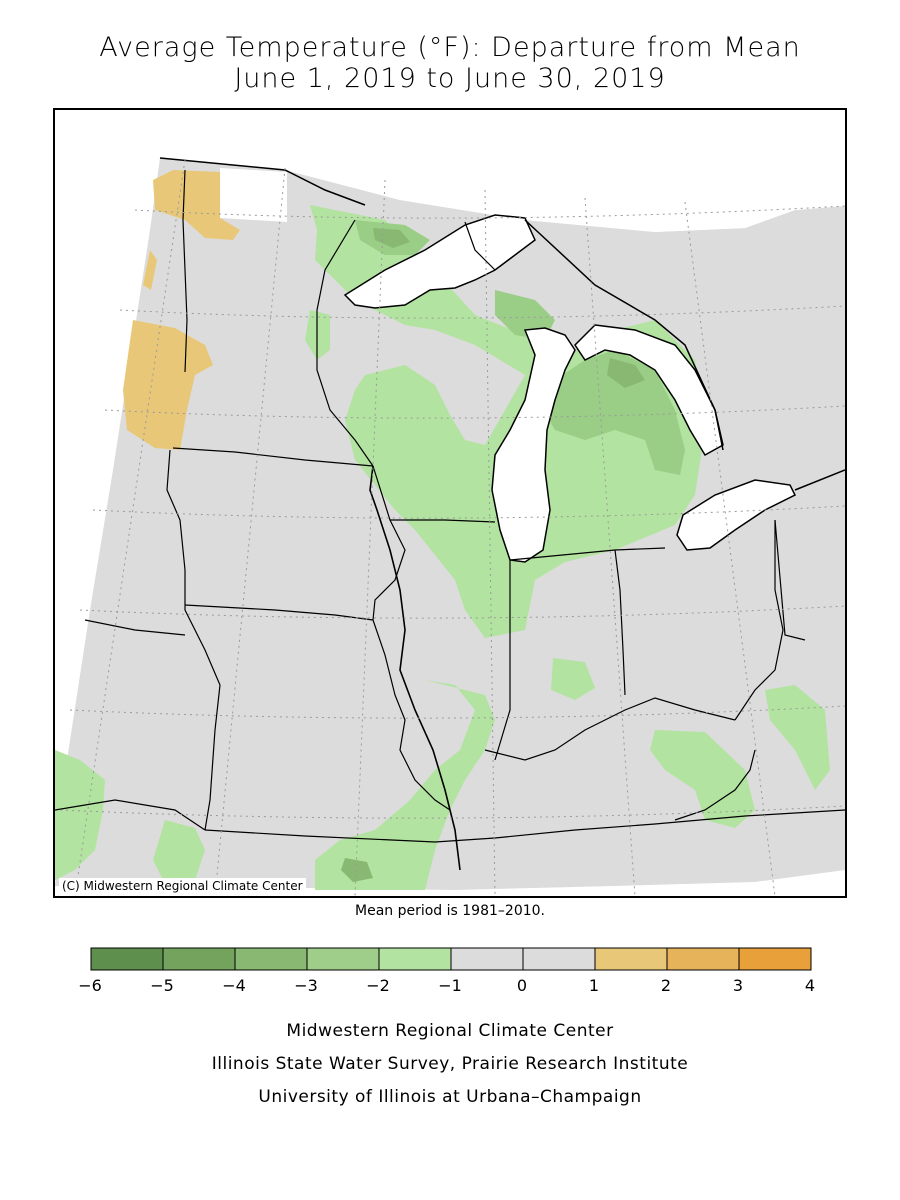 This screenshot has height=1200, width=900. I want to click on cool-anomaly-ks, so click(80, 815).